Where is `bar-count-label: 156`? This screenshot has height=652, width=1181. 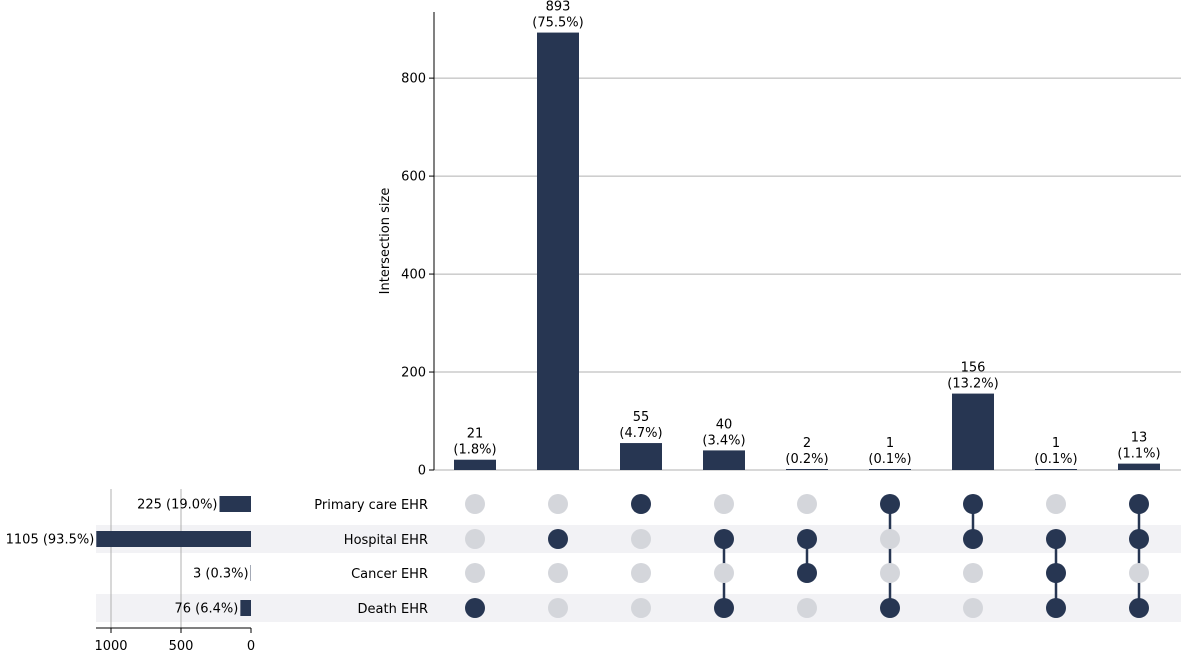 bar-count-label: 156 is located at coordinates (973, 368).